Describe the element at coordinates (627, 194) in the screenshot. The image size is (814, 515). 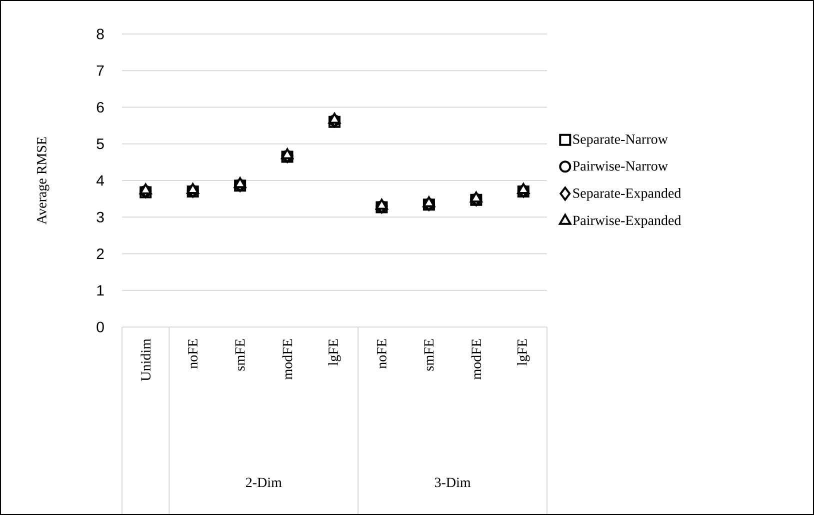
I see `legend-label: Separate-Expanded` at that location.